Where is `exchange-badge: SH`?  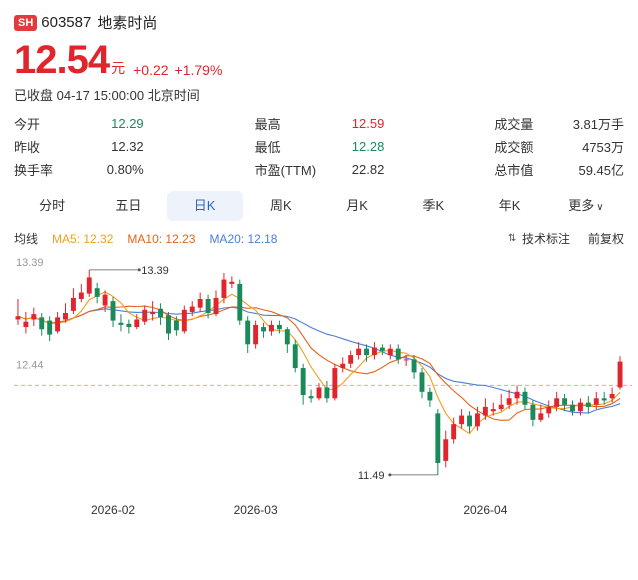
exchange-badge: SH is located at coordinates (26, 22).